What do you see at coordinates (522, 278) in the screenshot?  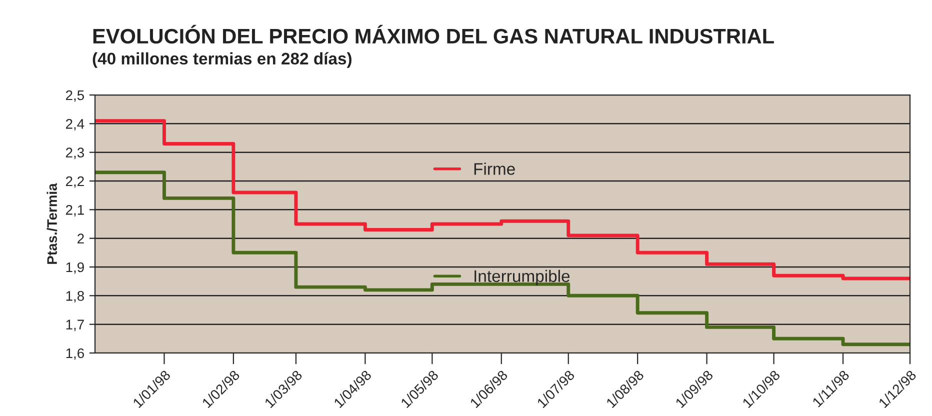 I see `legend-label: Interrumpible` at bounding box center [522, 278].